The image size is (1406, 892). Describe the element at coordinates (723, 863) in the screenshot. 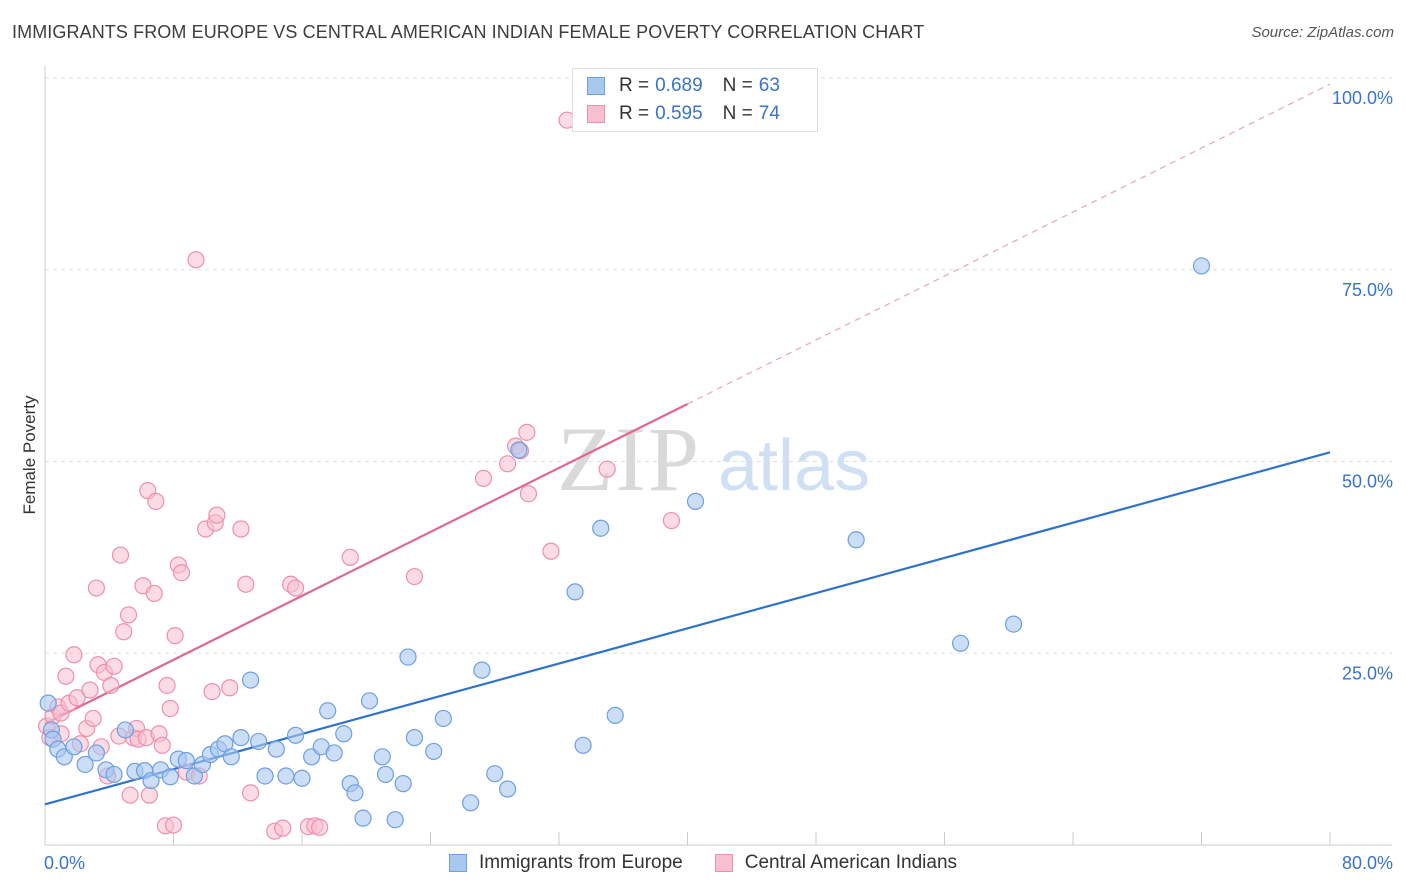

I see `cai-legend-swatch` at that location.